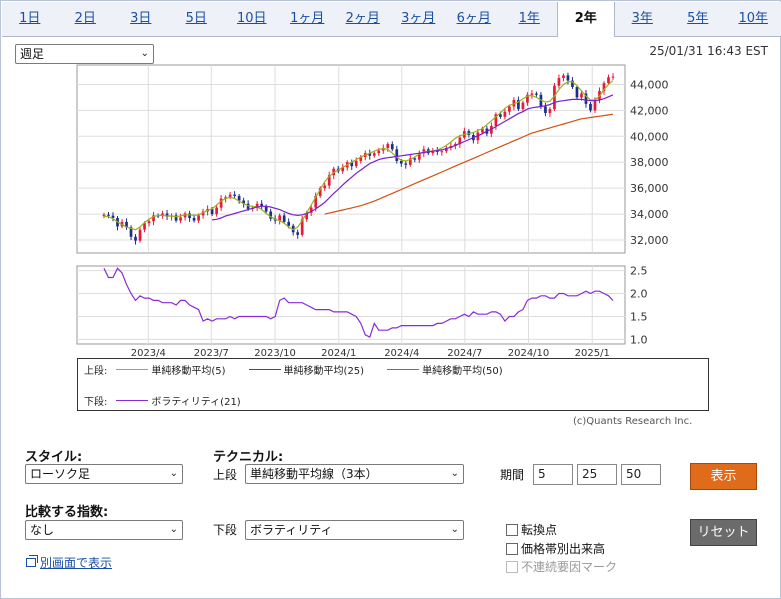 The height and width of the screenshot is (599, 781). Describe the element at coordinates (104, 530) in the screenshot. I see `compare-select: なし ⌄` at that location.